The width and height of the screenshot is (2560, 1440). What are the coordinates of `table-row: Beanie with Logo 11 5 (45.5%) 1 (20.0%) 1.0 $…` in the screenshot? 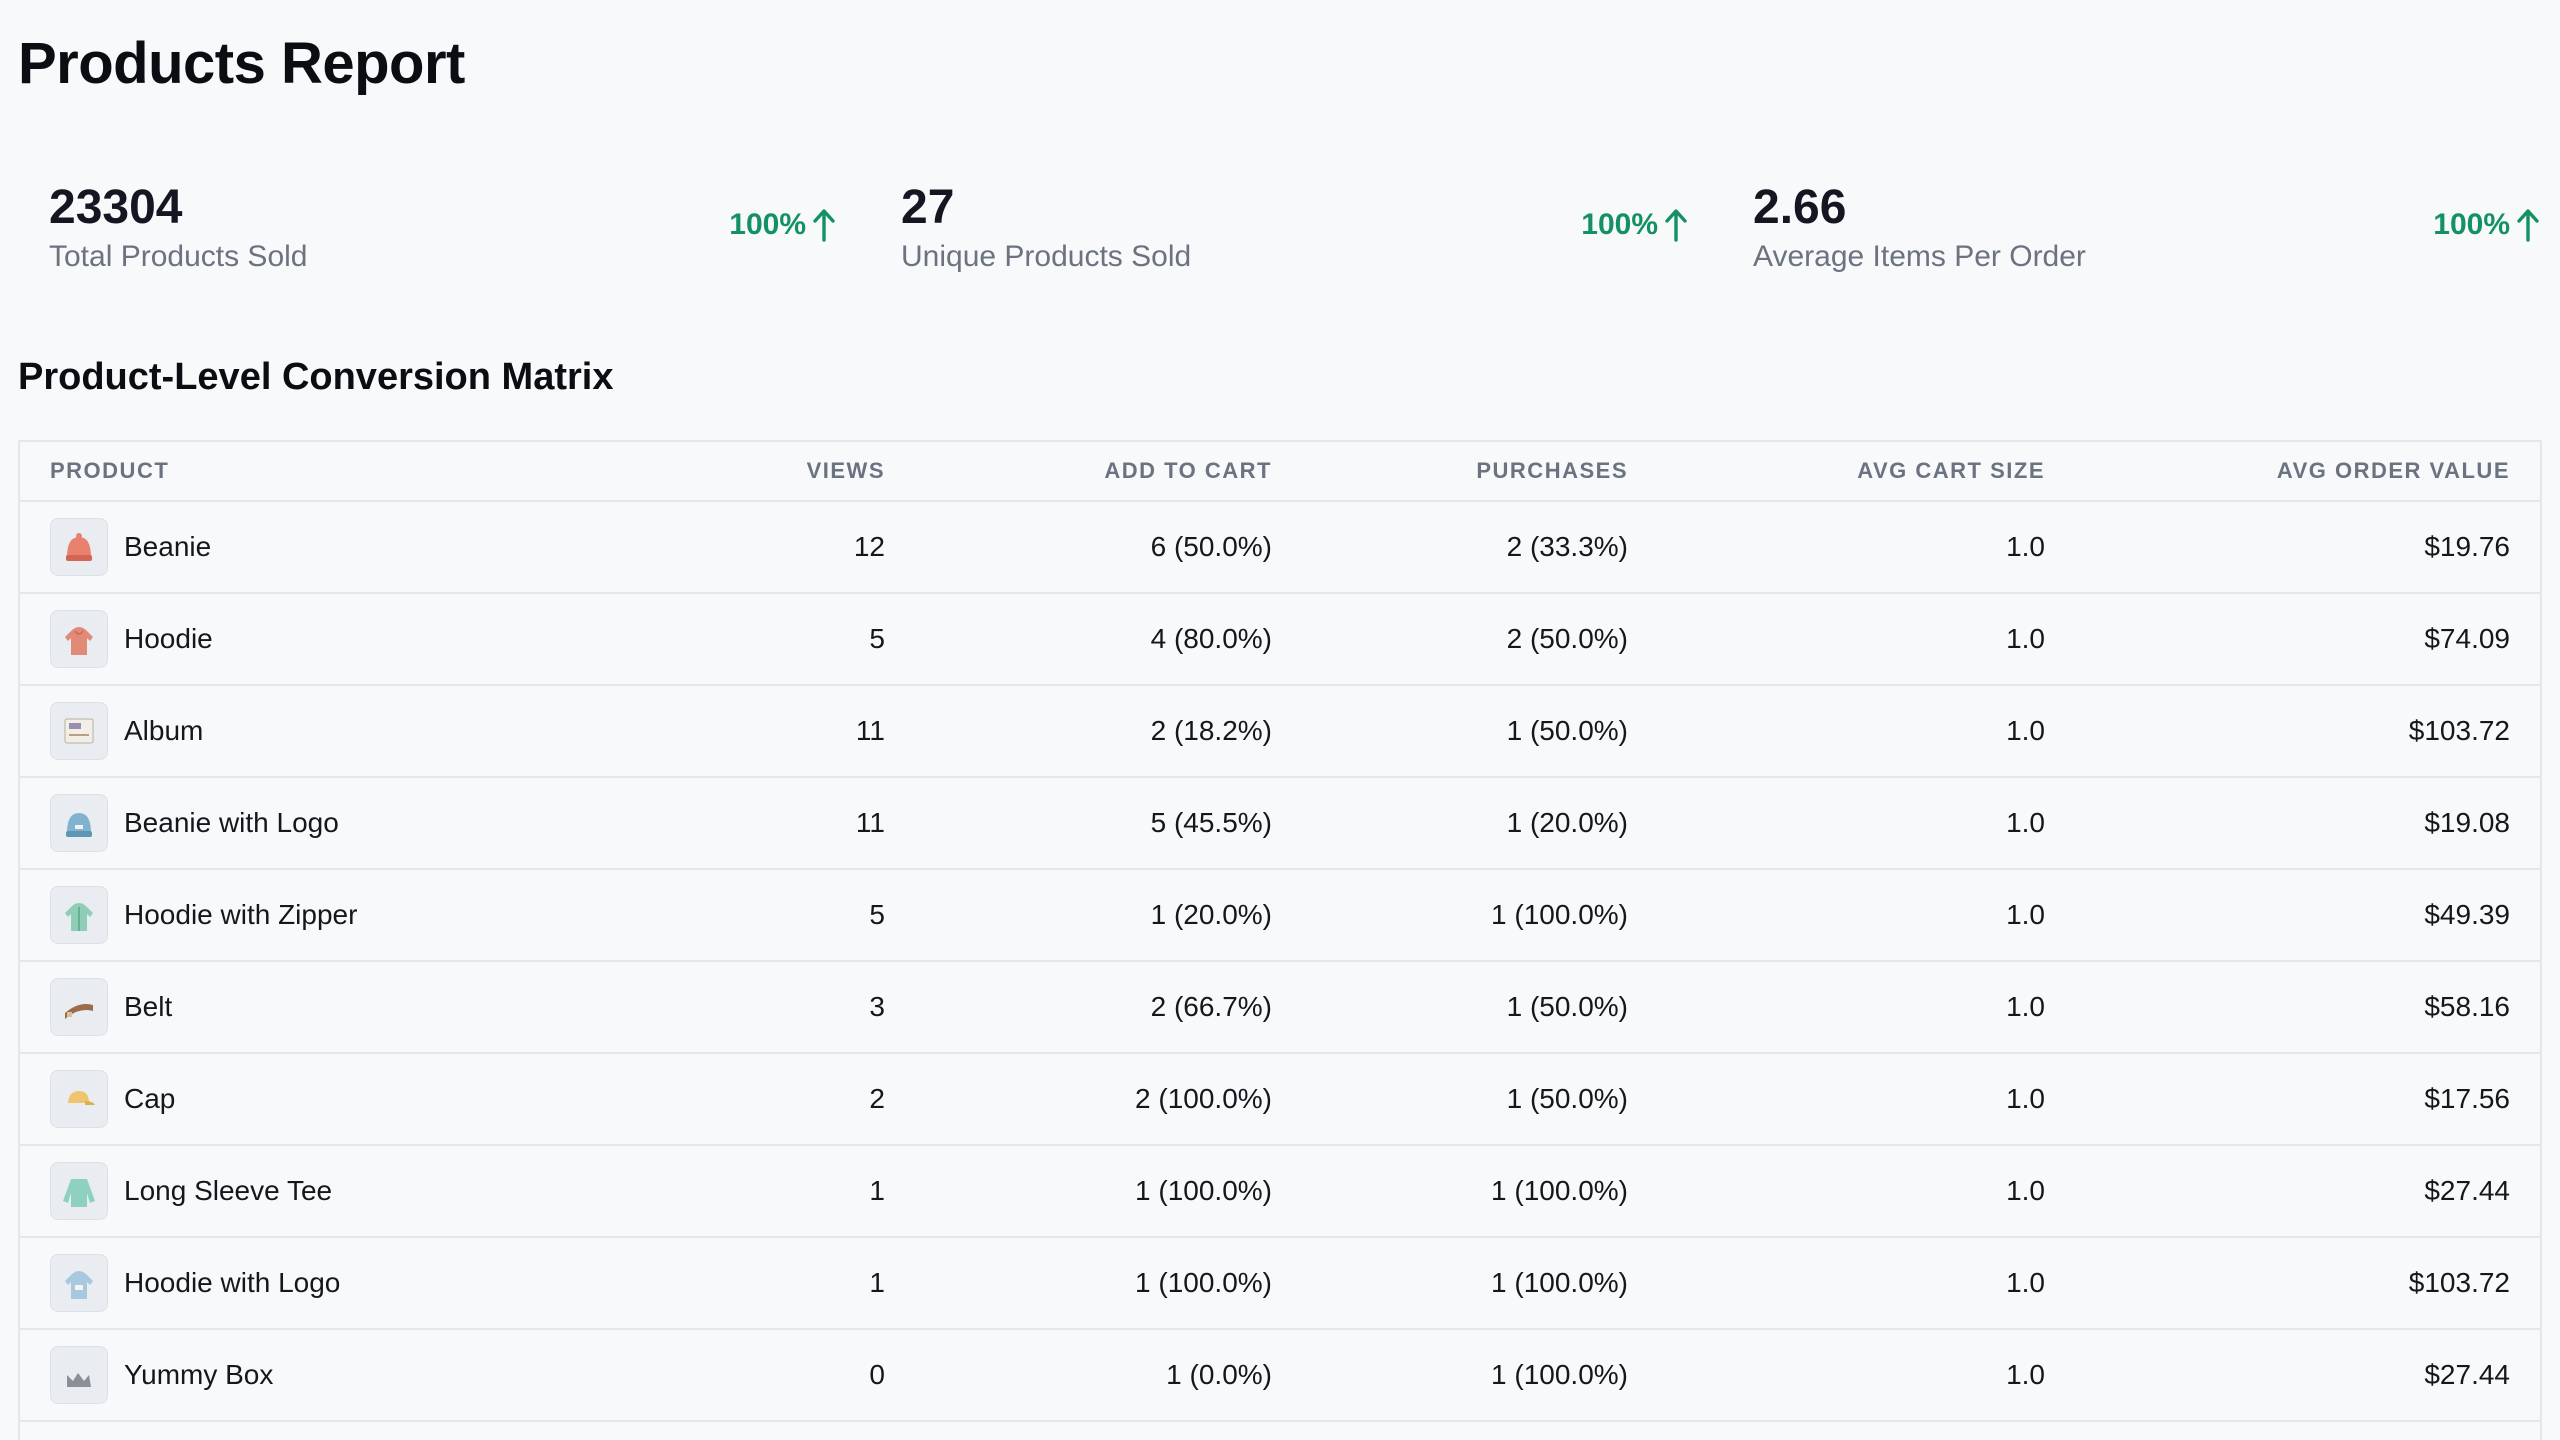 It's located at (1280, 823).